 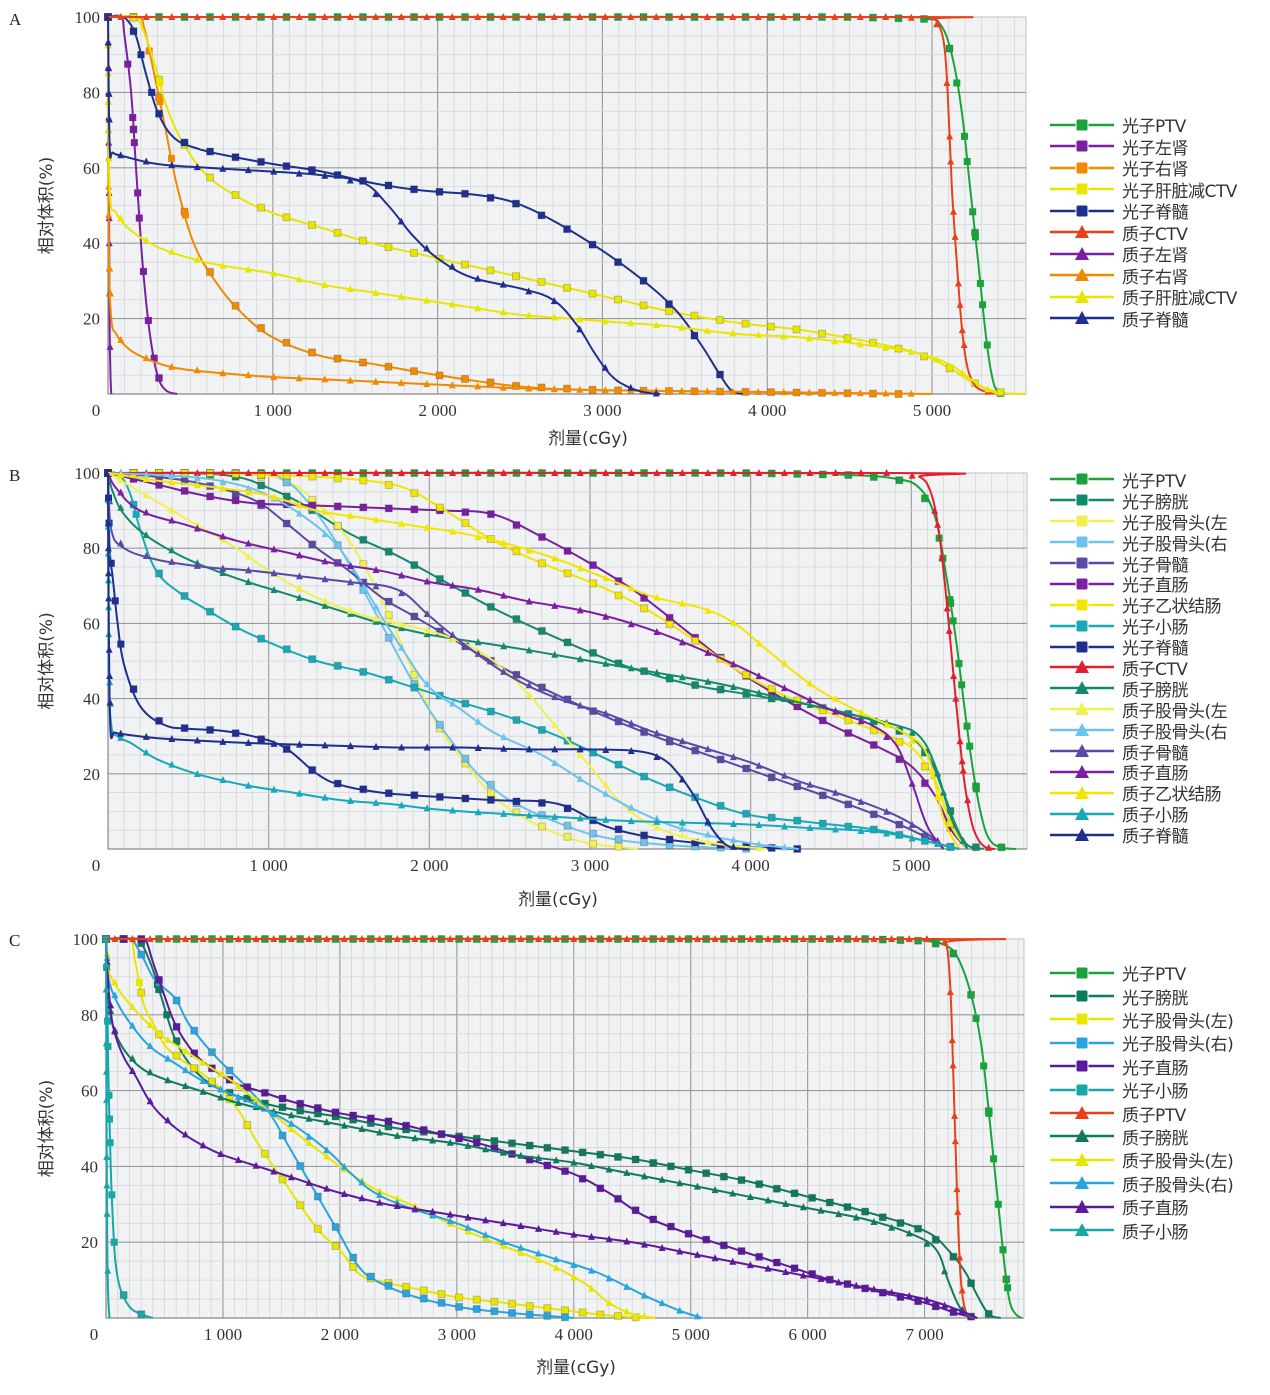 I want to click on x-tick-label: 2 000, so click(x=429, y=865).